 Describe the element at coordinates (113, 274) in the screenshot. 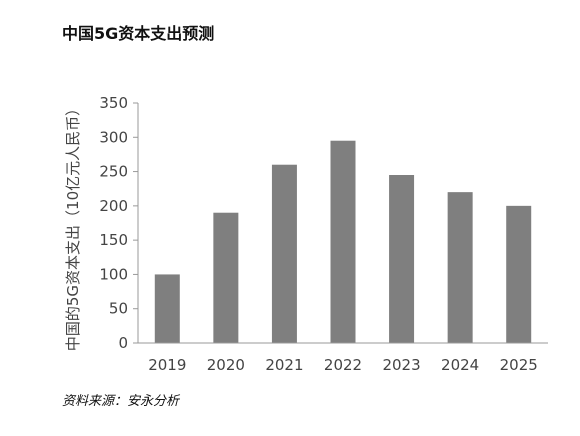

I see `y-tick-label: 100` at that location.